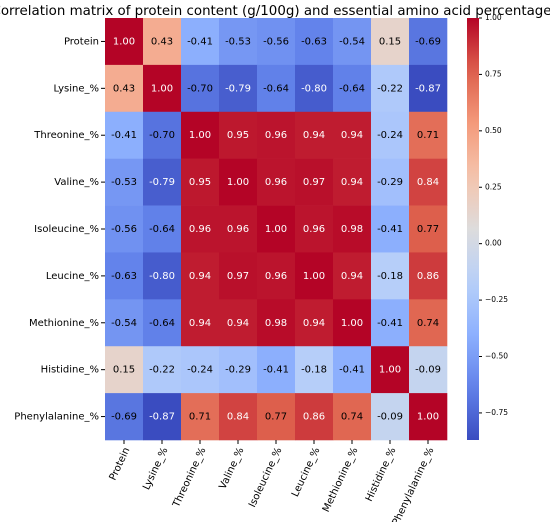  What do you see at coordinates (124, 417) in the screenshot?
I see `cell-label: -0.69` at bounding box center [124, 417].